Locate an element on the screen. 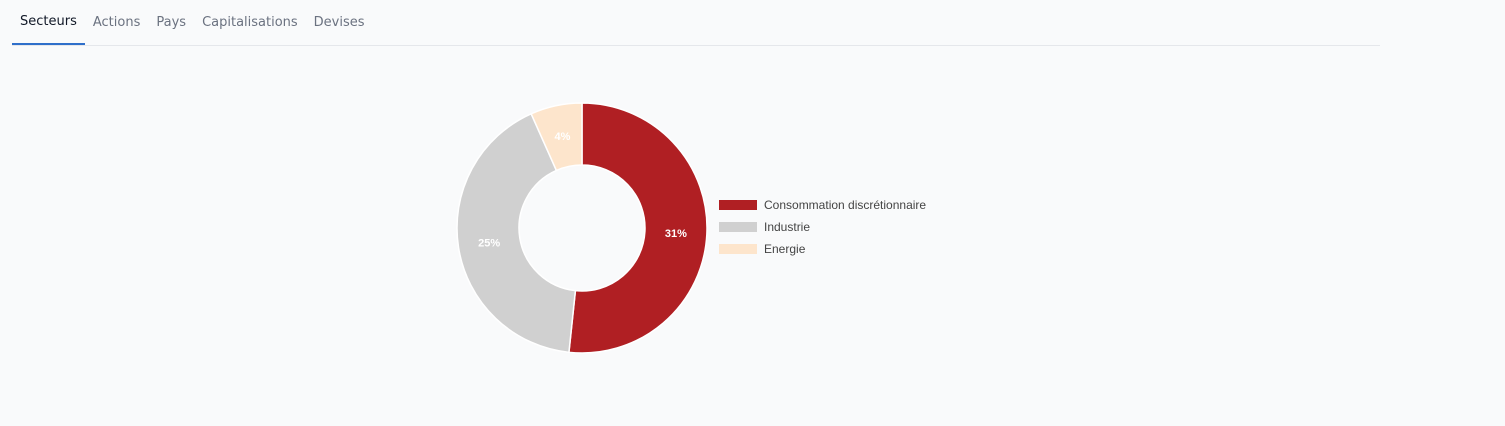 The width and height of the screenshot is (1505, 426). legend-label-1: Industrie is located at coordinates (787, 227).